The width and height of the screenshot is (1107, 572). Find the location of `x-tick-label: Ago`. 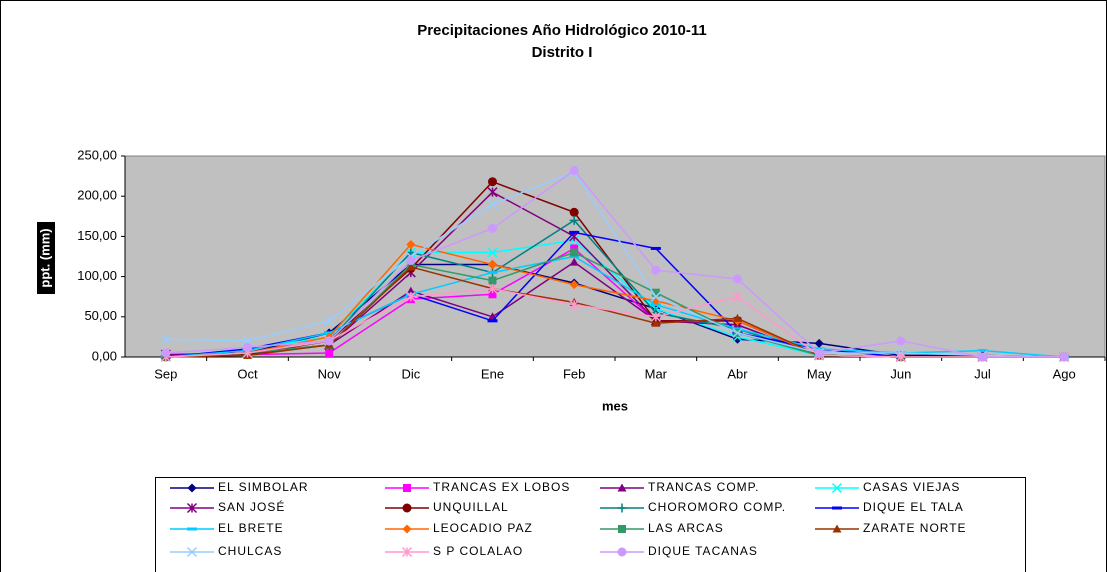

x-tick-label: Ago is located at coordinates (1064, 373).